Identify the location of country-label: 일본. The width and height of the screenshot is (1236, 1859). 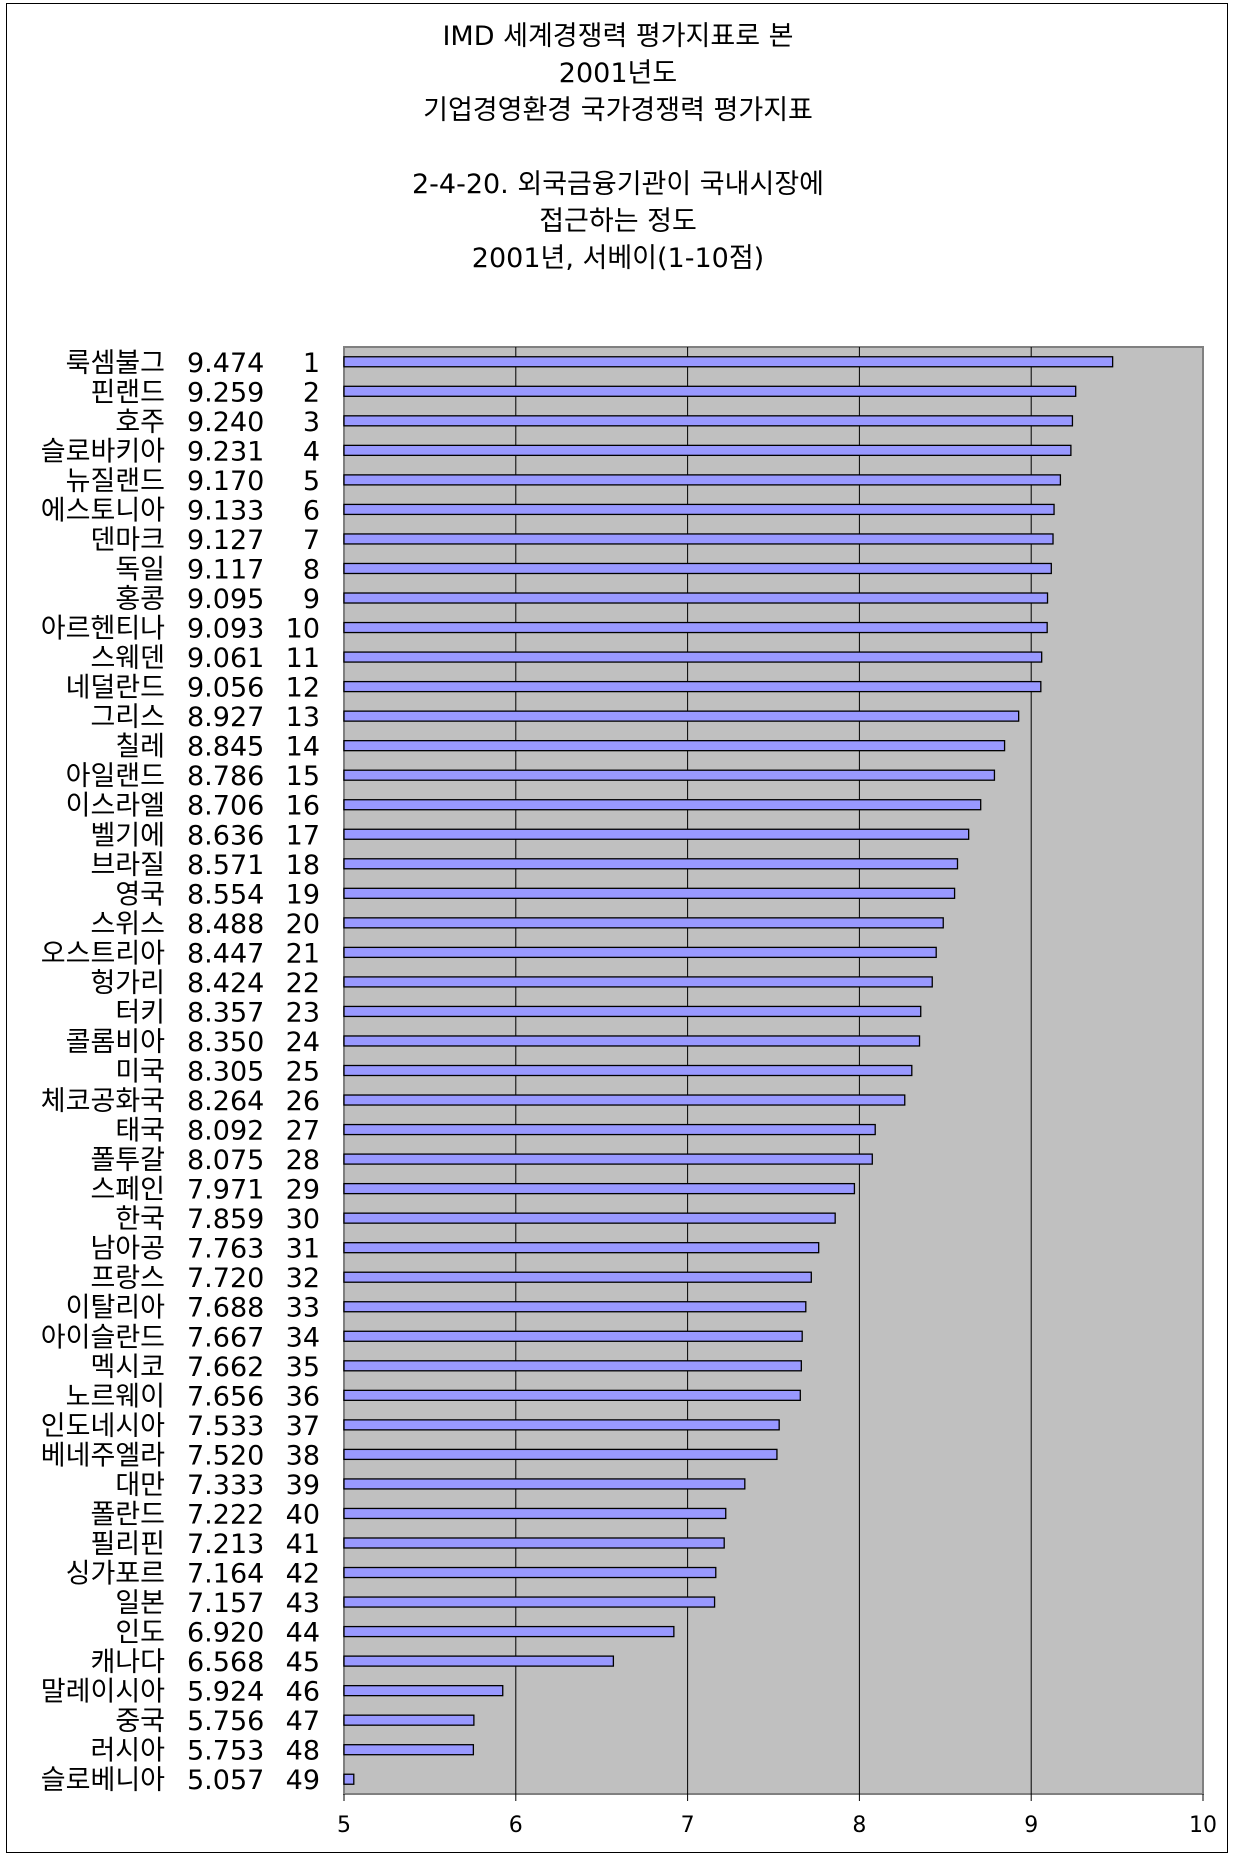
(140, 1603).